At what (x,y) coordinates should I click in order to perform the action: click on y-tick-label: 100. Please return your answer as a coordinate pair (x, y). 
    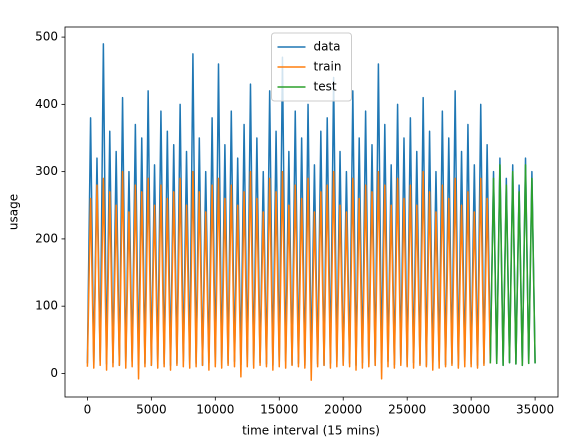
    Looking at the image, I should click on (46, 306).